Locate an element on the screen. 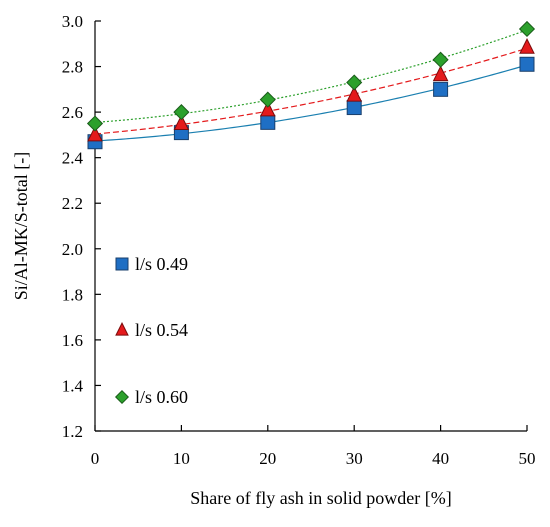 Image resolution: width=550 pixels, height=527 pixels. x-axis-title: Share of fly ash in solid powder [%] is located at coordinates (320, 498).